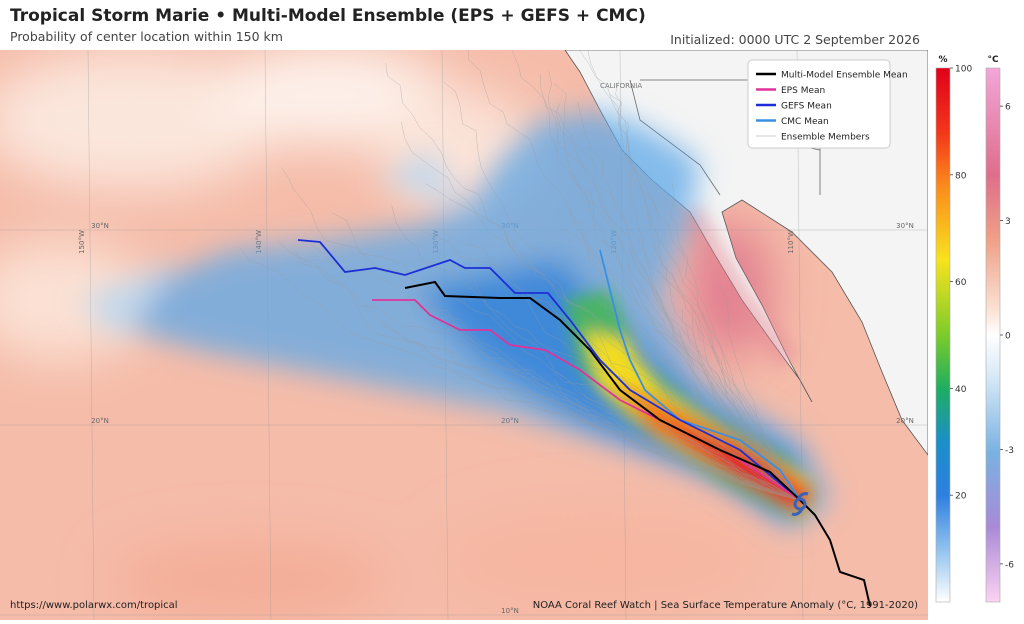 The height and width of the screenshot is (624, 1024). Describe the element at coordinates (974, 329) in the screenshot. I see `colorbars: % 20 40 60 80 100 °C -6 -3 0 3 6` at that location.